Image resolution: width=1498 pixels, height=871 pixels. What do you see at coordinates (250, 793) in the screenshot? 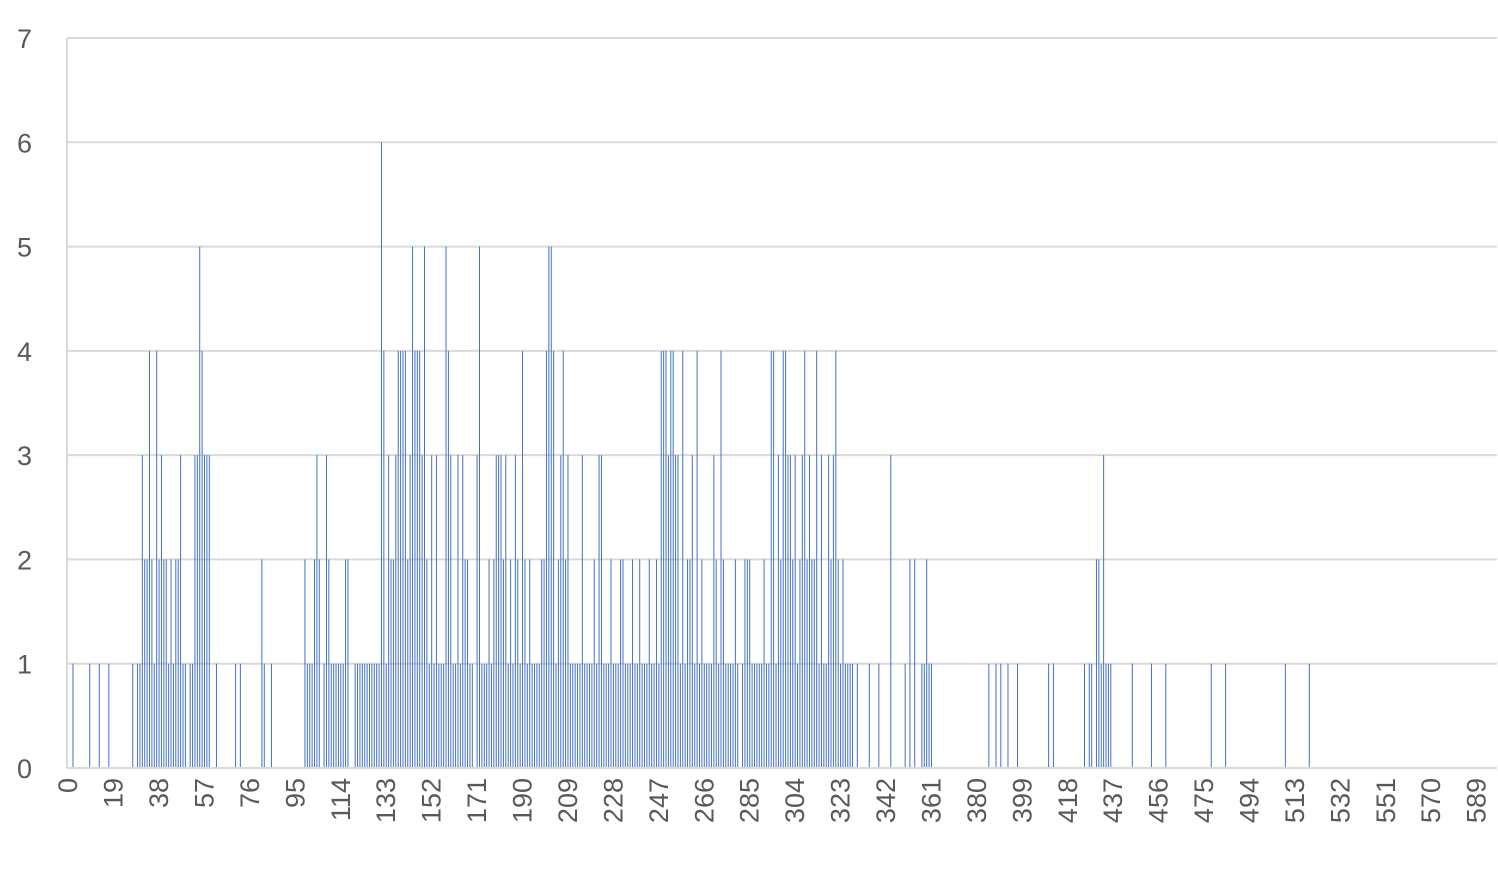
I see `x-tick-label: 76` at bounding box center [250, 793].